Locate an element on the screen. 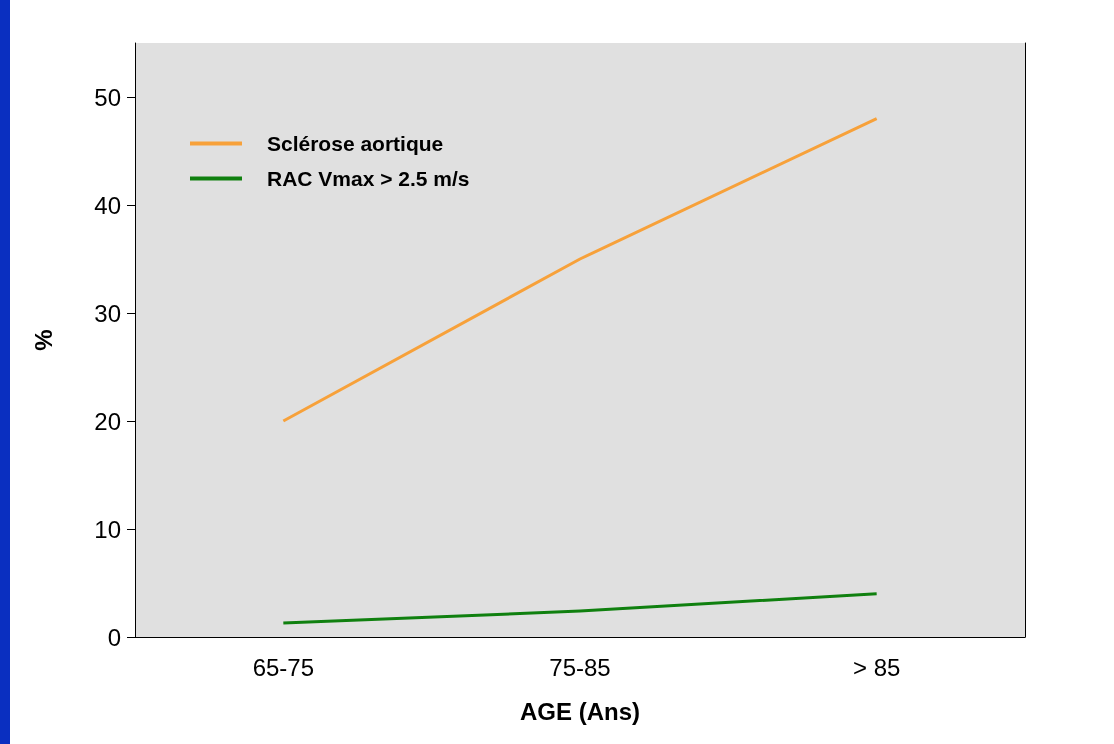  y-tick-label: 30 is located at coordinates (107, 313).